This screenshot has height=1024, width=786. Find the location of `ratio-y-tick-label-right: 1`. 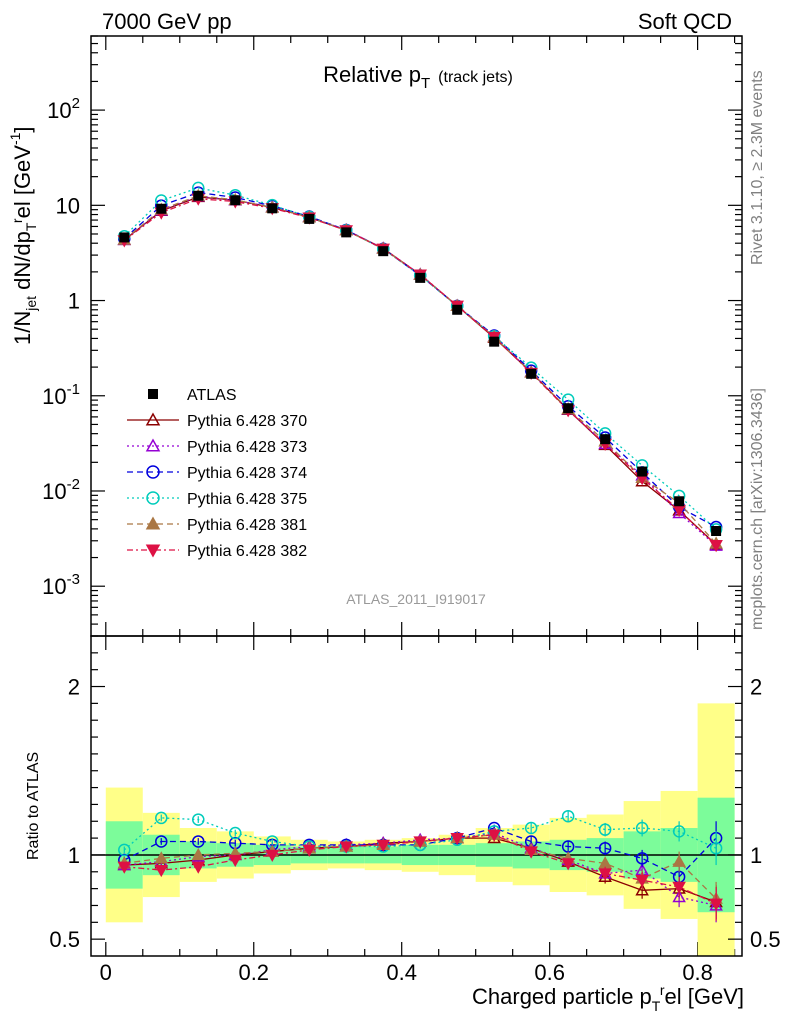

ratio-y-tick-label-right: 1 is located at coordinates (756, 855).